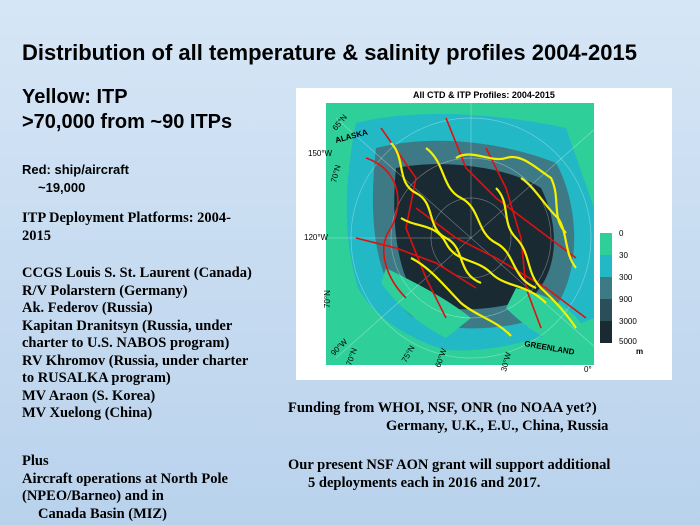  I want to click on land-area, so click(426, 303).